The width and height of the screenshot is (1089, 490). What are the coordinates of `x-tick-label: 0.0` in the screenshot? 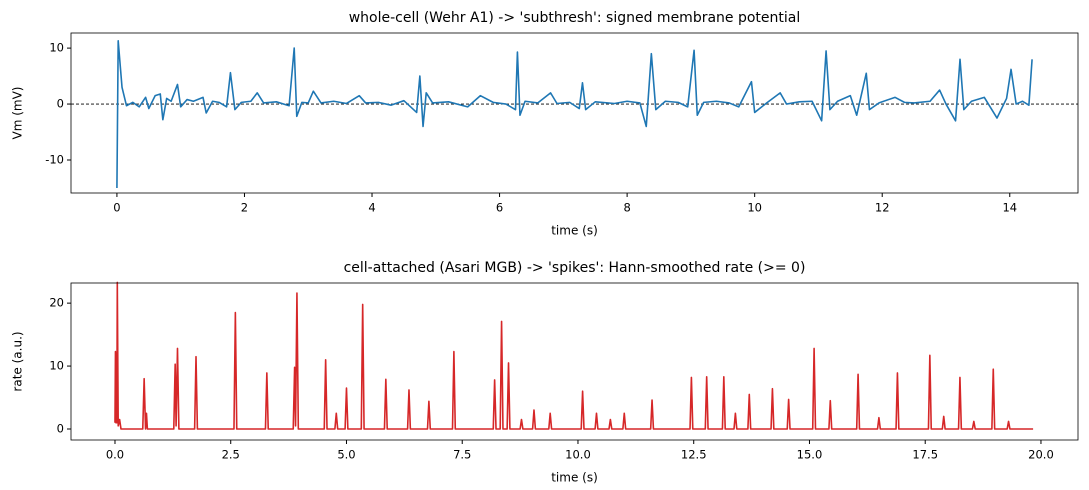 It's located at (115, 455).